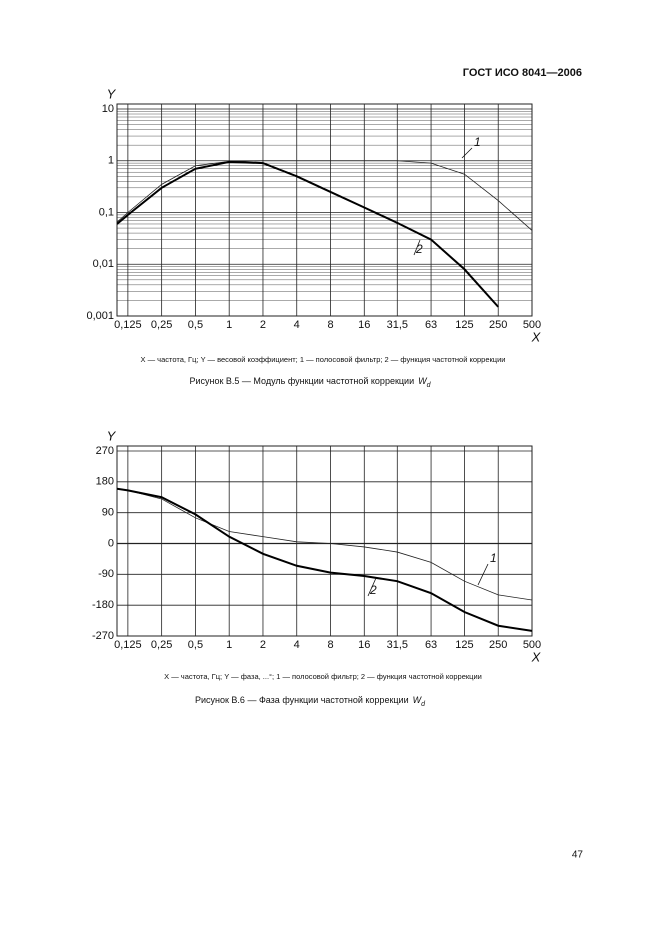  I want to click on y-tick-label: 0,1, so click(106, 212).